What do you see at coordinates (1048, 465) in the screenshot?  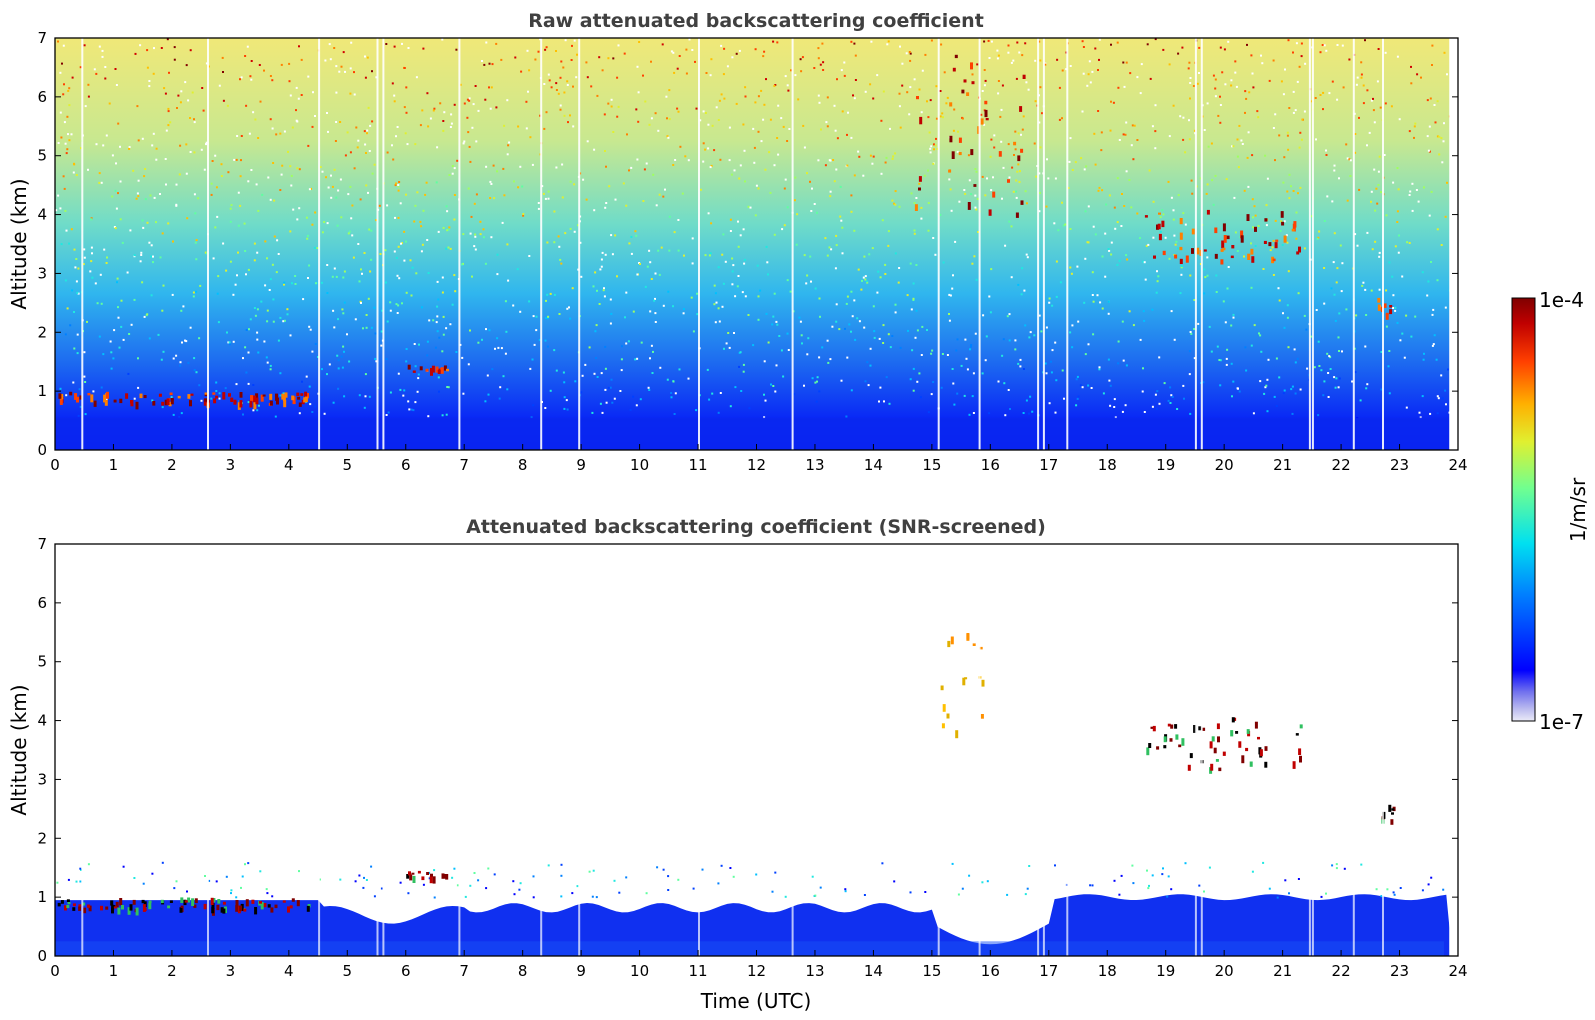 I see `x-tick-label: 17` at bounding box center [1048, 465].